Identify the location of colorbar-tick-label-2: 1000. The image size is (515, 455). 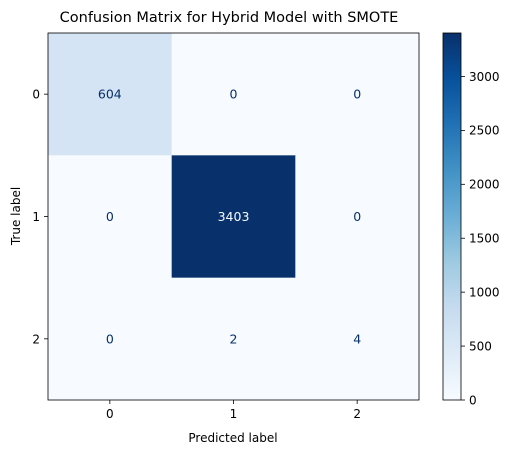
(484, 292).